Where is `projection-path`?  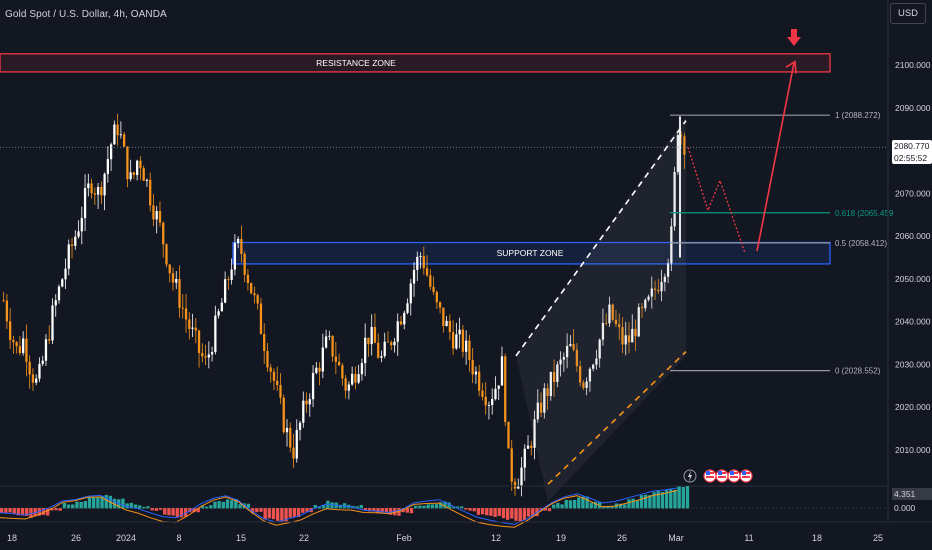
projection-path is located at coordinates (716, 200).